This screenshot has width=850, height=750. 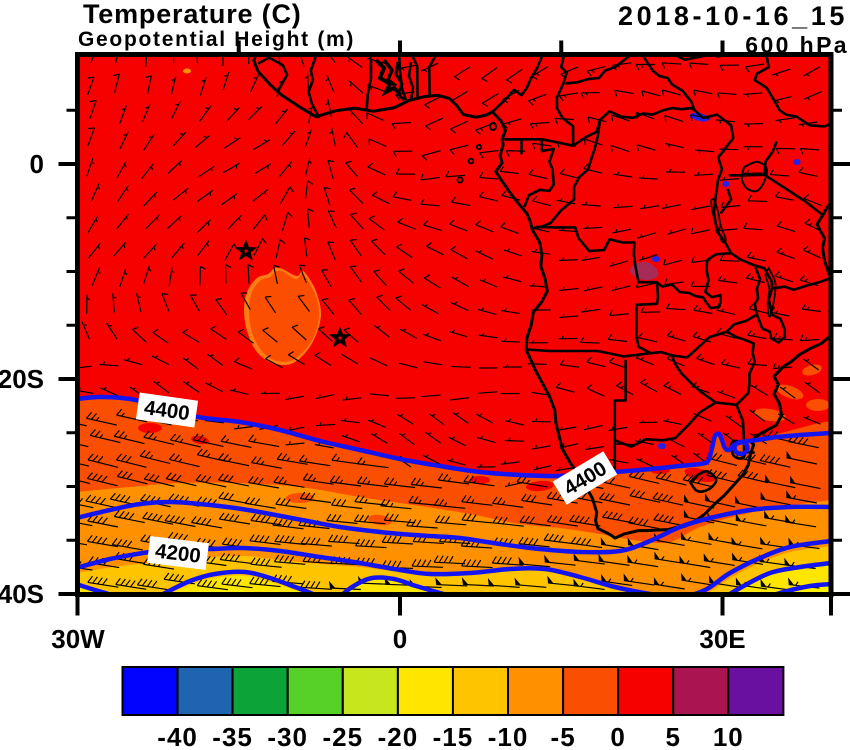 I want to click on svg-text: -40, so click(x=177, y=736).